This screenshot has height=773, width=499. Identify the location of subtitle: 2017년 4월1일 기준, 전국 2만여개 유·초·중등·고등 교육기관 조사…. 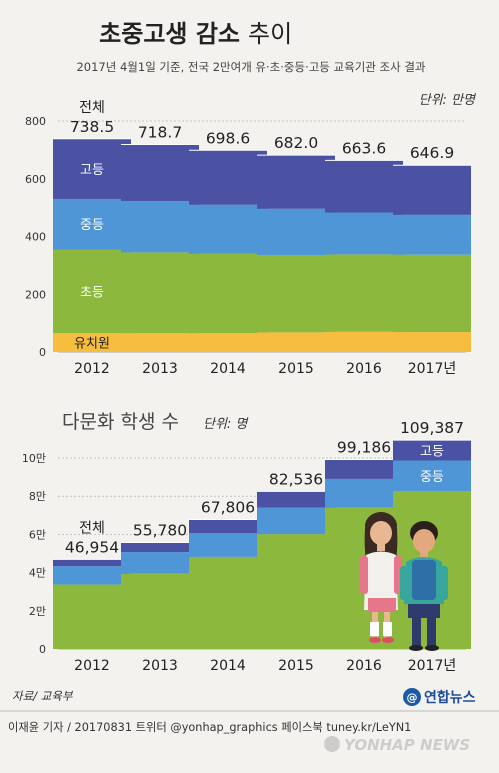
(250, 67).